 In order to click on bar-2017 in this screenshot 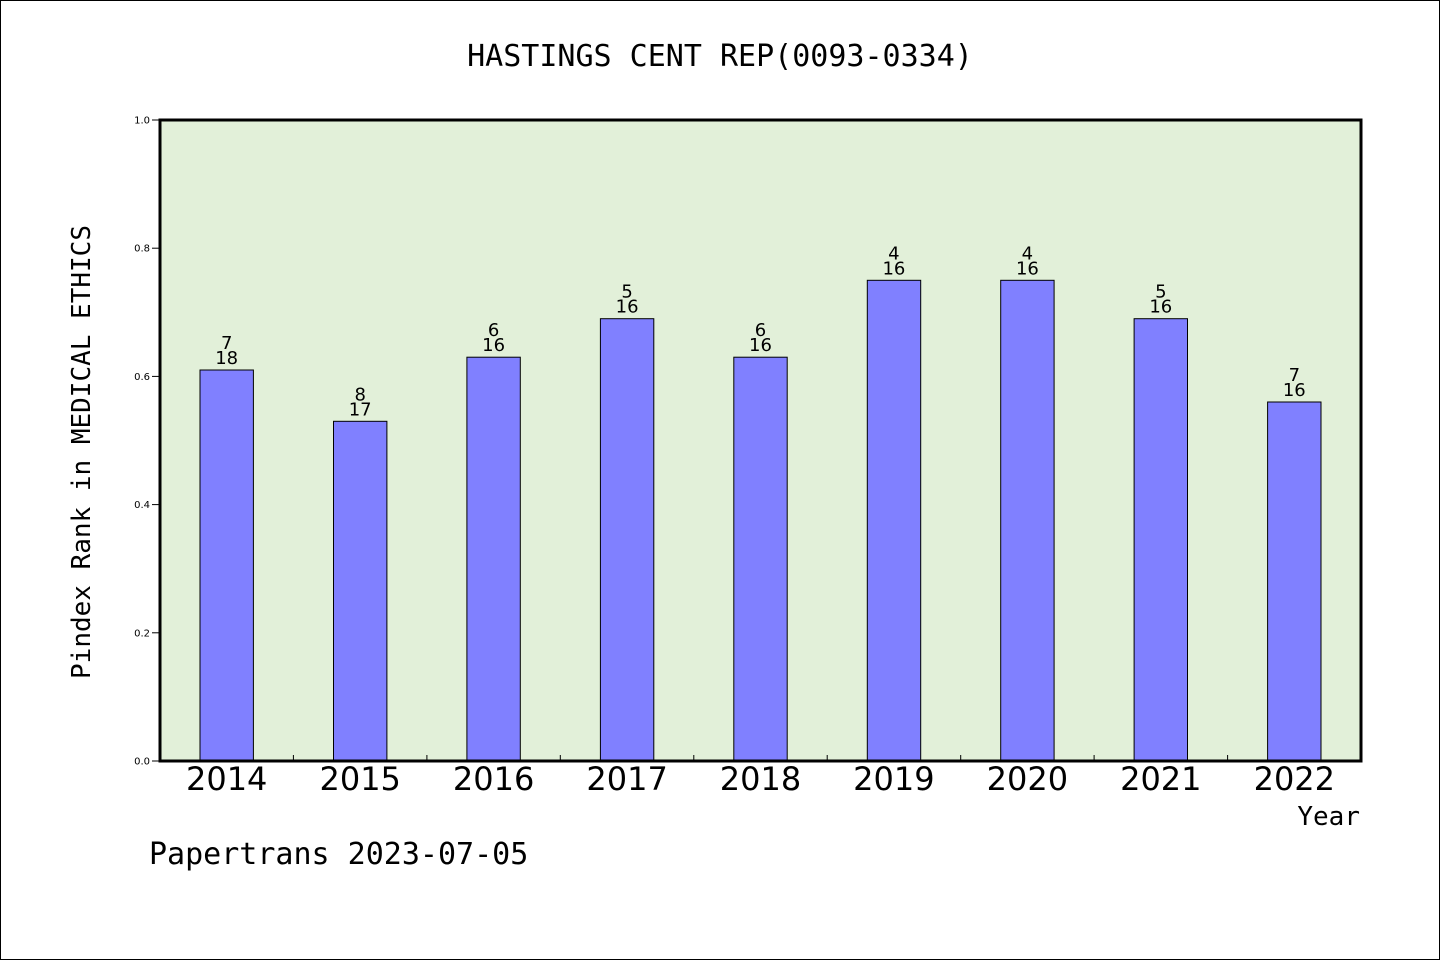, I will do `click(627, 540)`.